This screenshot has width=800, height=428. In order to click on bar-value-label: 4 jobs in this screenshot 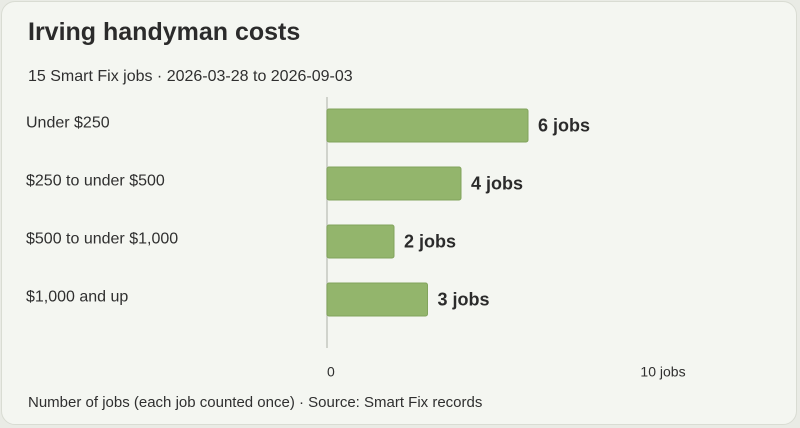, I will do `click(497, 183)`.